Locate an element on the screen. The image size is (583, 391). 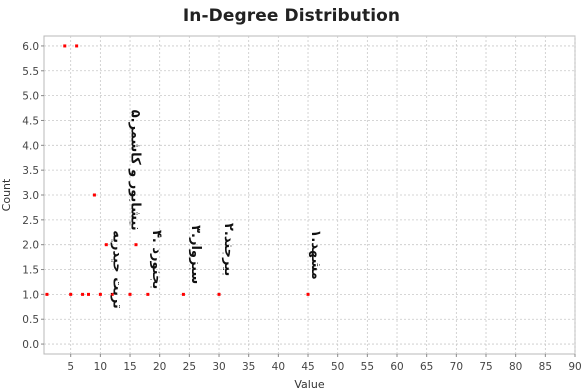
x-tick-label: 90 is located at coordinates (574, 367).